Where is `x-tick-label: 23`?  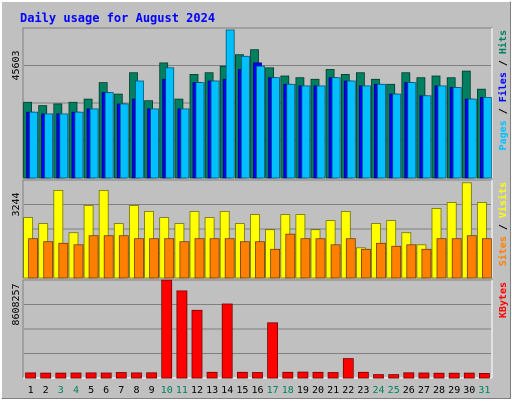 x-tick-label: 23 is located at coordinates (363, 390).